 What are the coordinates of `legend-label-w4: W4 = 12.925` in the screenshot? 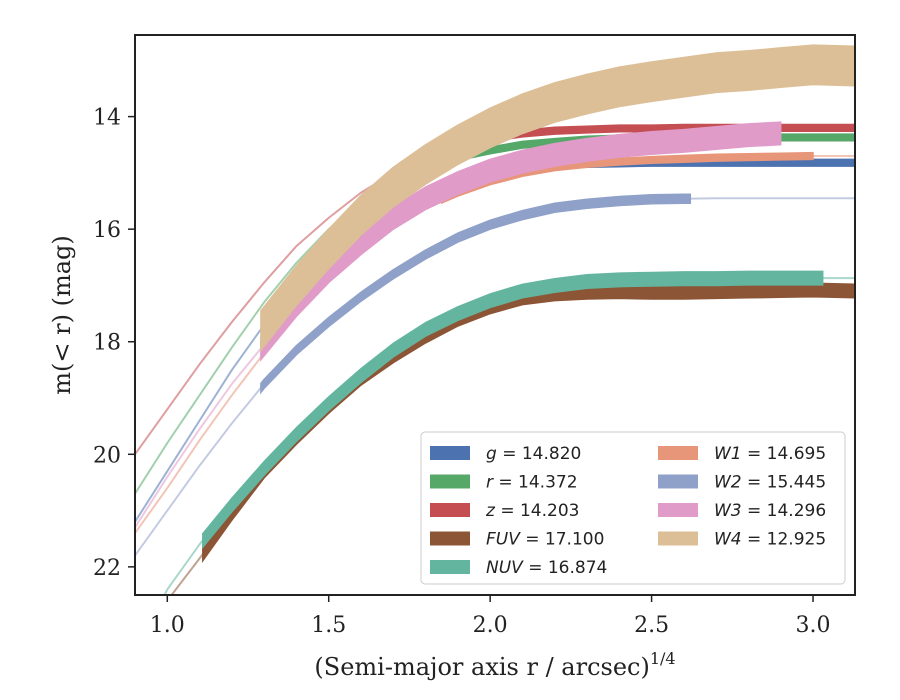 It's located at (770, 540).